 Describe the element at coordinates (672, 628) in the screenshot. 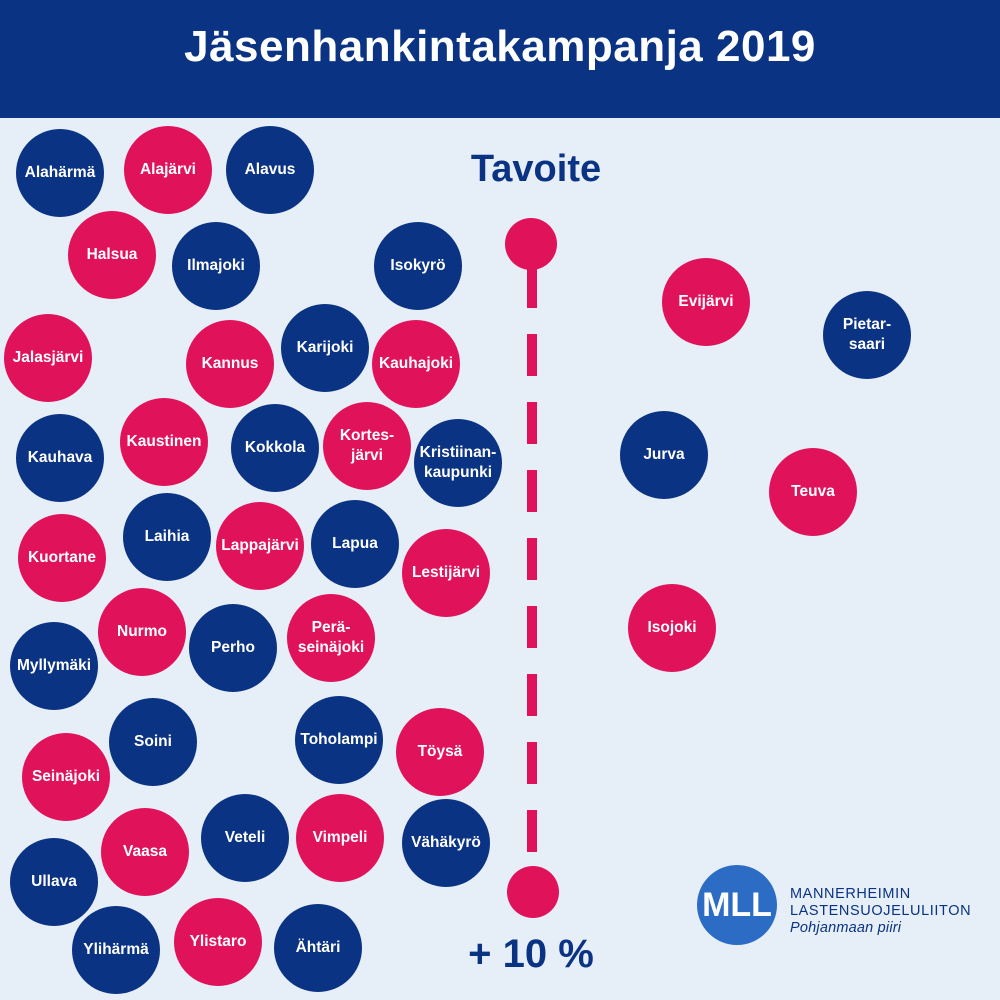

I see `right-municipality-bubble: Isojoki` at that location.